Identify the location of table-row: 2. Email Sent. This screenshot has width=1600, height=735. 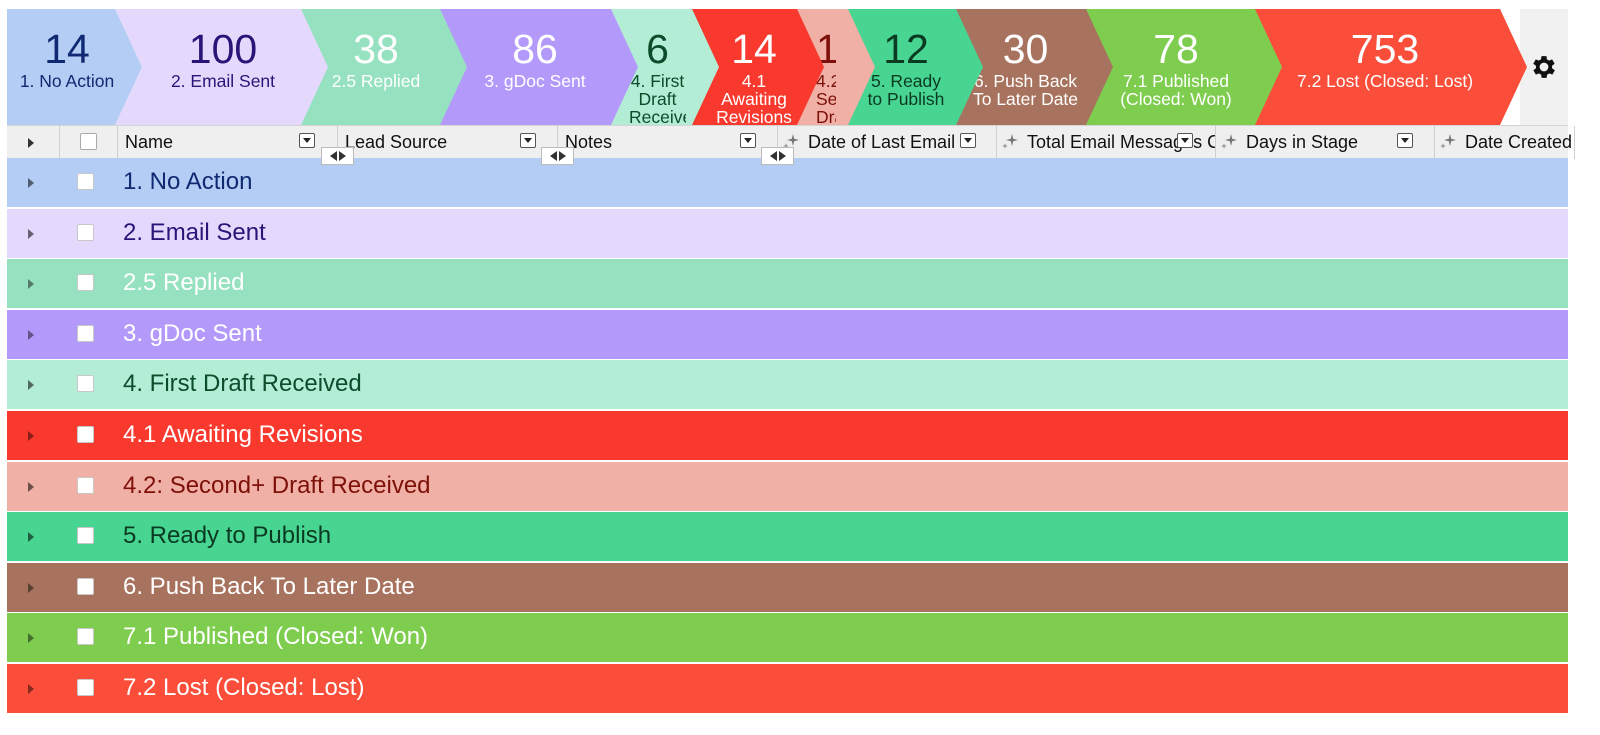
(787, 233).